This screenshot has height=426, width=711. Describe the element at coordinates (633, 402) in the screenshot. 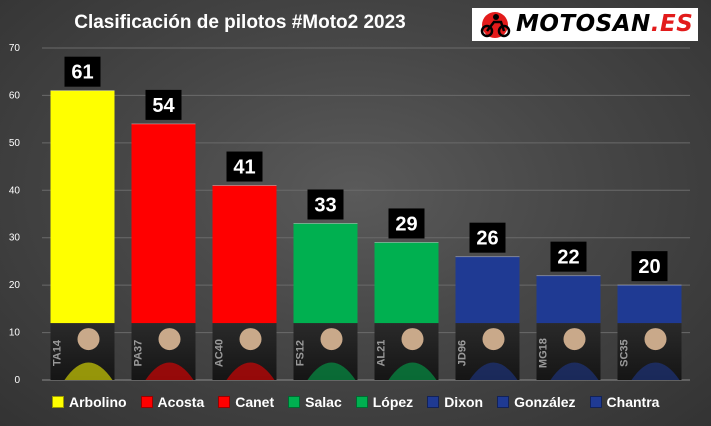

I see `legend-label: Chantra` at that location.